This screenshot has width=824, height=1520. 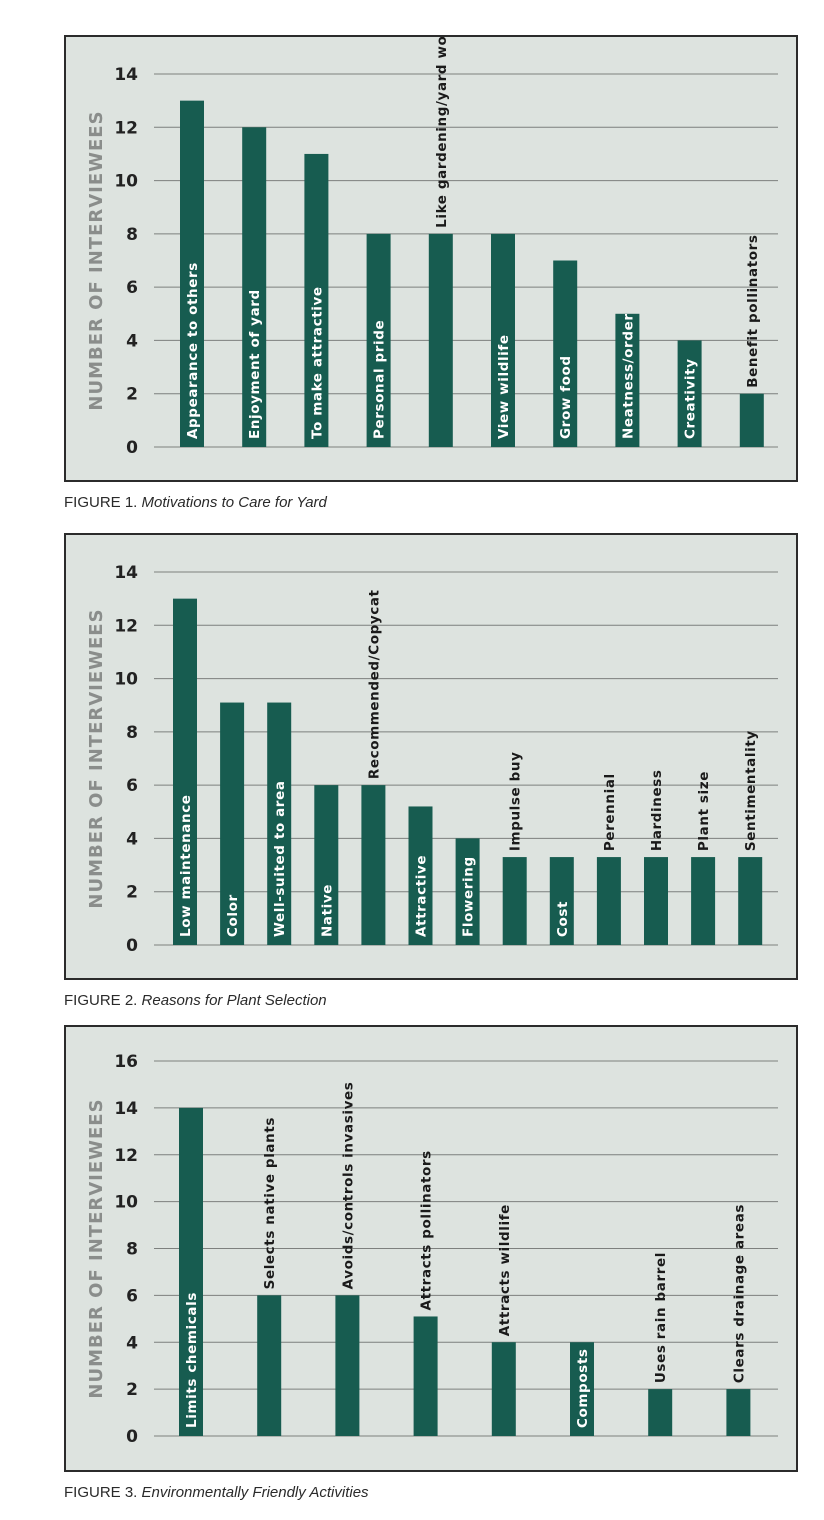 What do you see at coordinates (280, 858) in the screenshot?
I see `bar-label: Well-suited to area` at bounding box center [280, 858].